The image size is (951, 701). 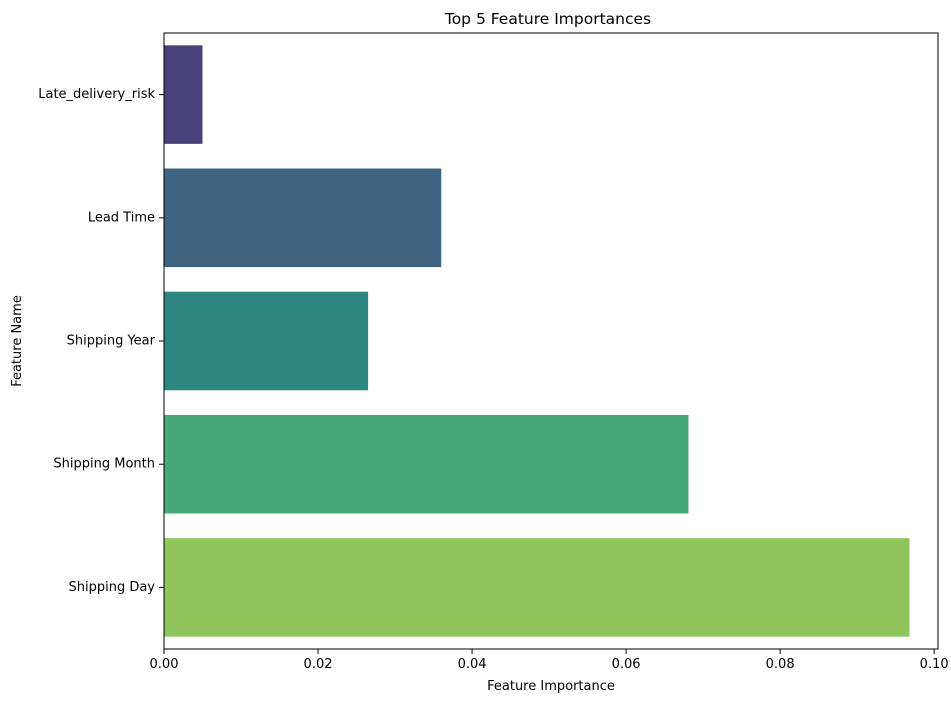 I want to click on x-axis-ticks: 0.00 0.02 0.04 0.06 0.08 0.10, so click(x=549, y=660).